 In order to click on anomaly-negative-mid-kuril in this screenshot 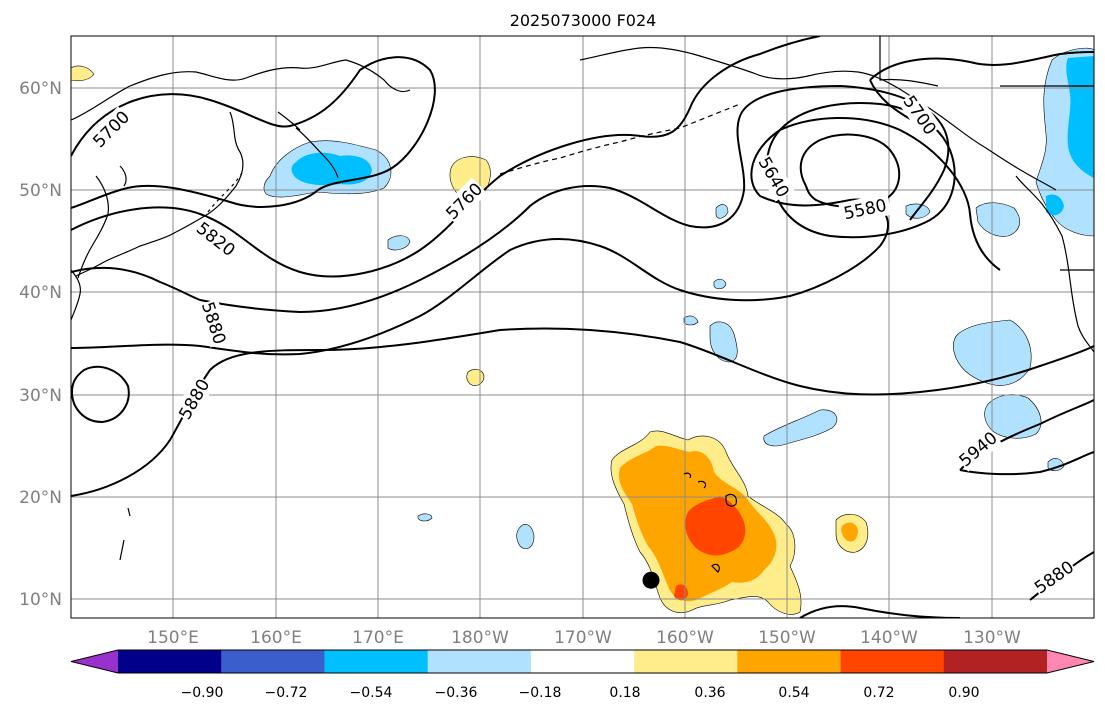, I will do `click(331, 169)`.